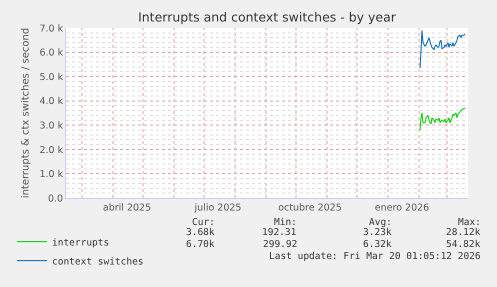 The image size is (497, 287). What do you see at coordinates (463, 244) in the screenshot?
I see `text: 54.82k` at bounding box center [463, 244].